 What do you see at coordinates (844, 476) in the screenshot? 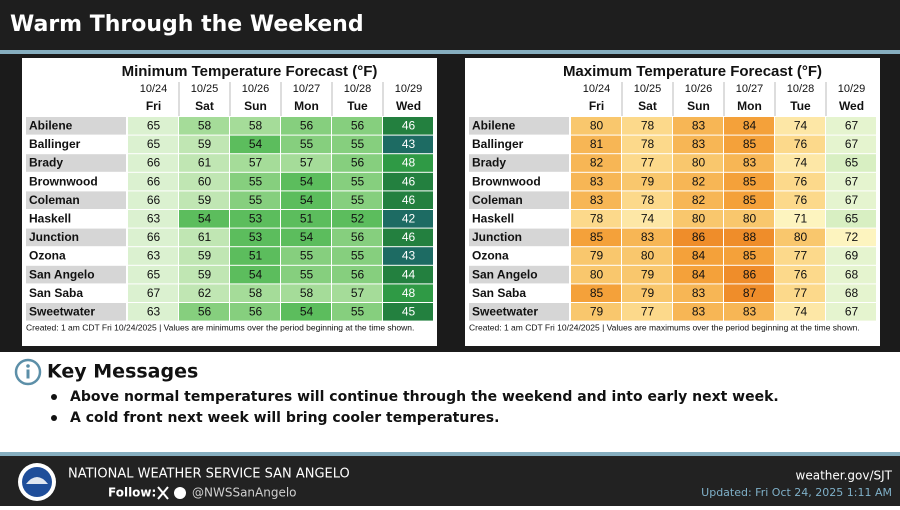
I see `website: weather.gov/SJT` at bounding box center [844, 476].